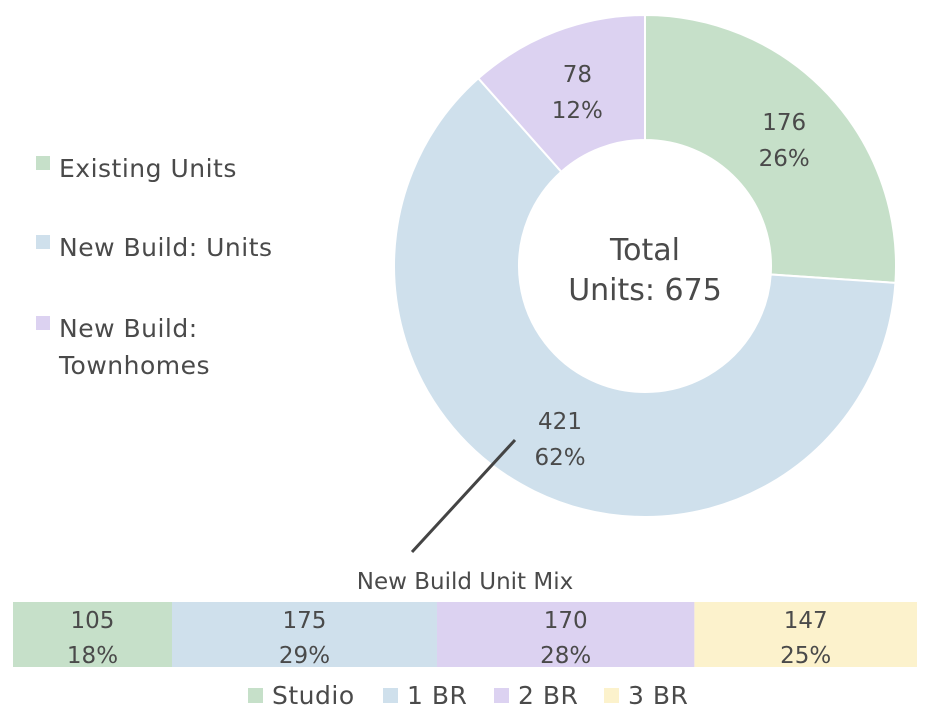 Image resolution: width=930 pixels, height=722 pixels. Describe the element at coordinates (559, 458) in the screenshot. I see `slice-percent-label: 62%` at that location.